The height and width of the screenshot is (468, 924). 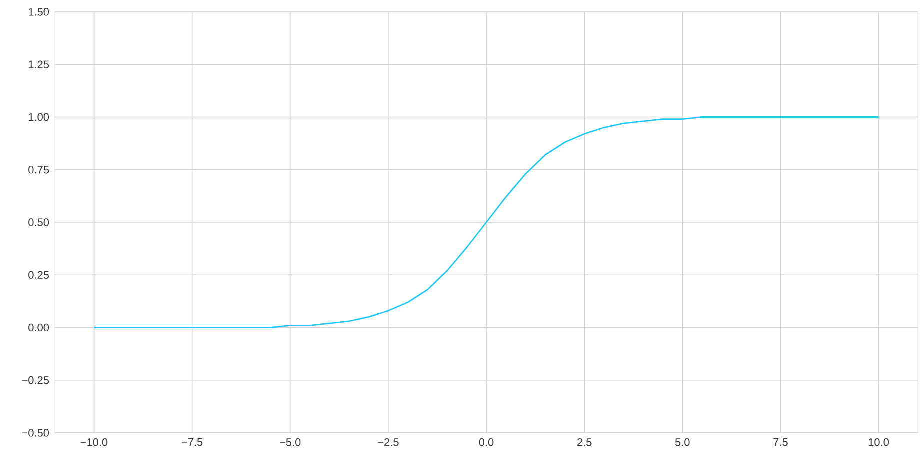 I want to click on y-tick-label: −0.25, so click(x=36, y=380).